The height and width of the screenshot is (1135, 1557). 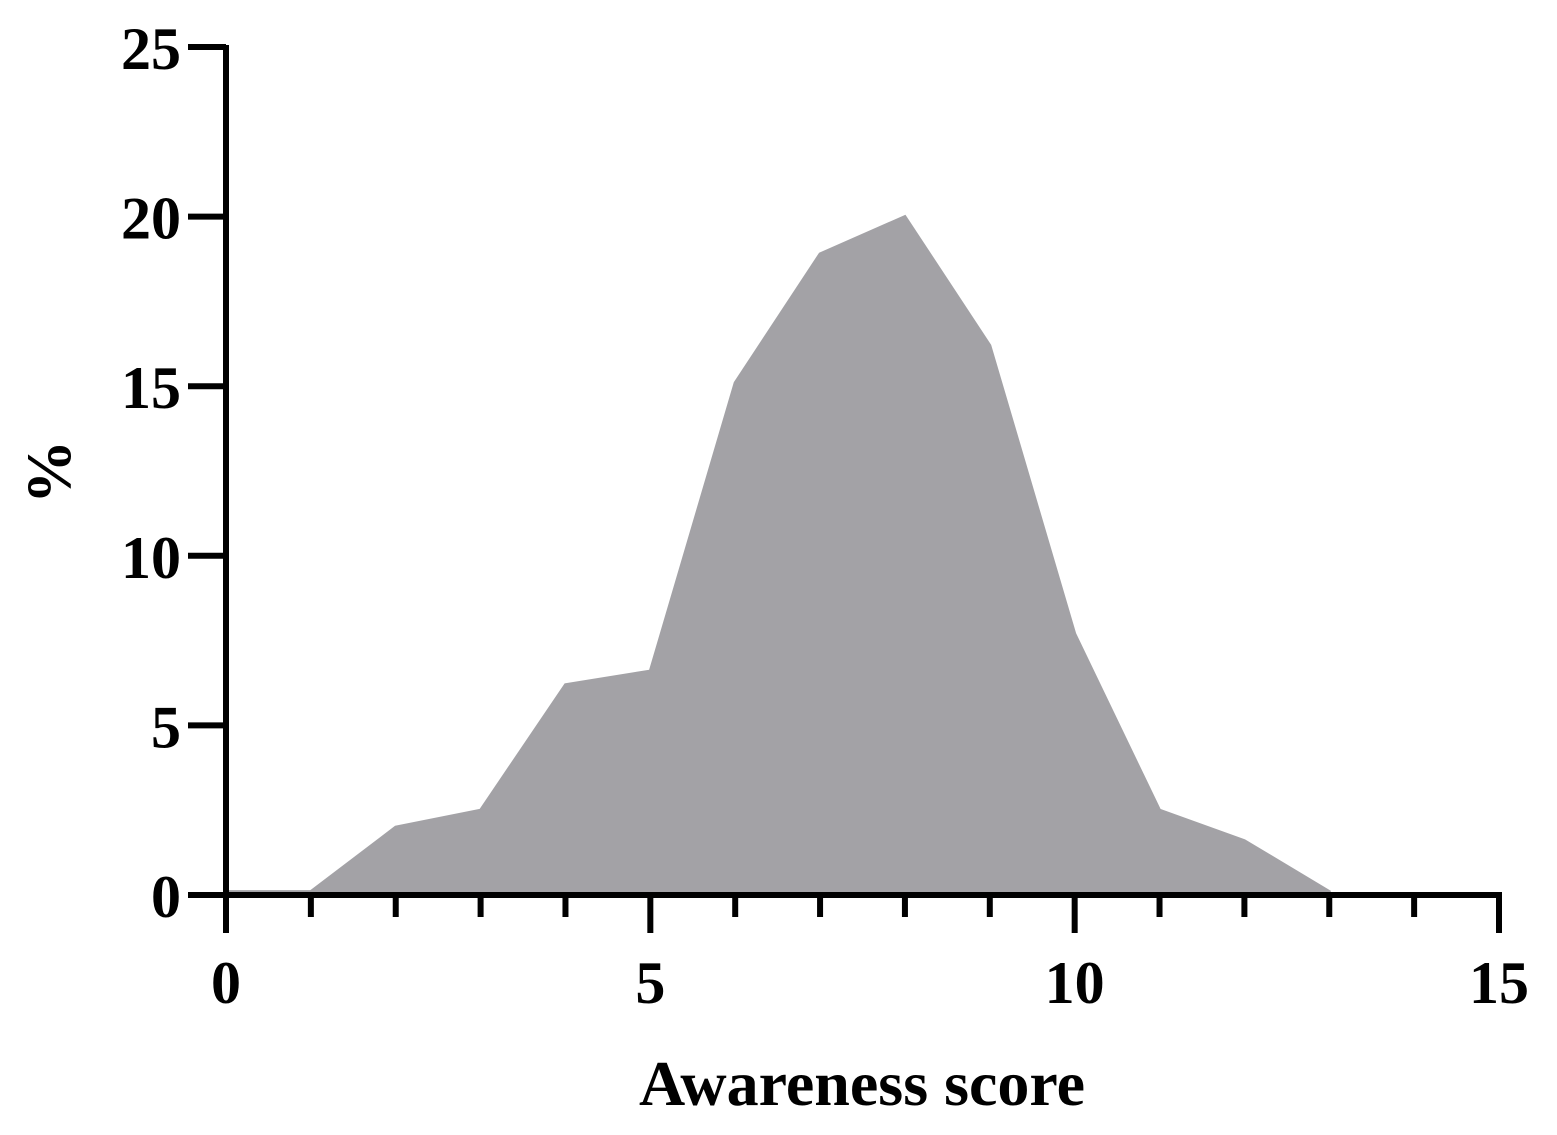 What do you see at coordinates (166, 727) in the screenshot?
I see `y-tick-label: 5` at bounding box center [166, 727].